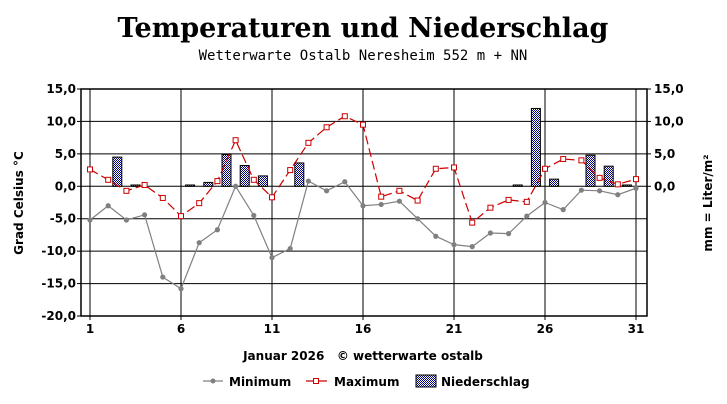 This screenshot has width=727, height=404. What do you see at coordinates (636, 329) in the screenshot?
I see `x-tick-label: 31` at bounding box center [636, 329].